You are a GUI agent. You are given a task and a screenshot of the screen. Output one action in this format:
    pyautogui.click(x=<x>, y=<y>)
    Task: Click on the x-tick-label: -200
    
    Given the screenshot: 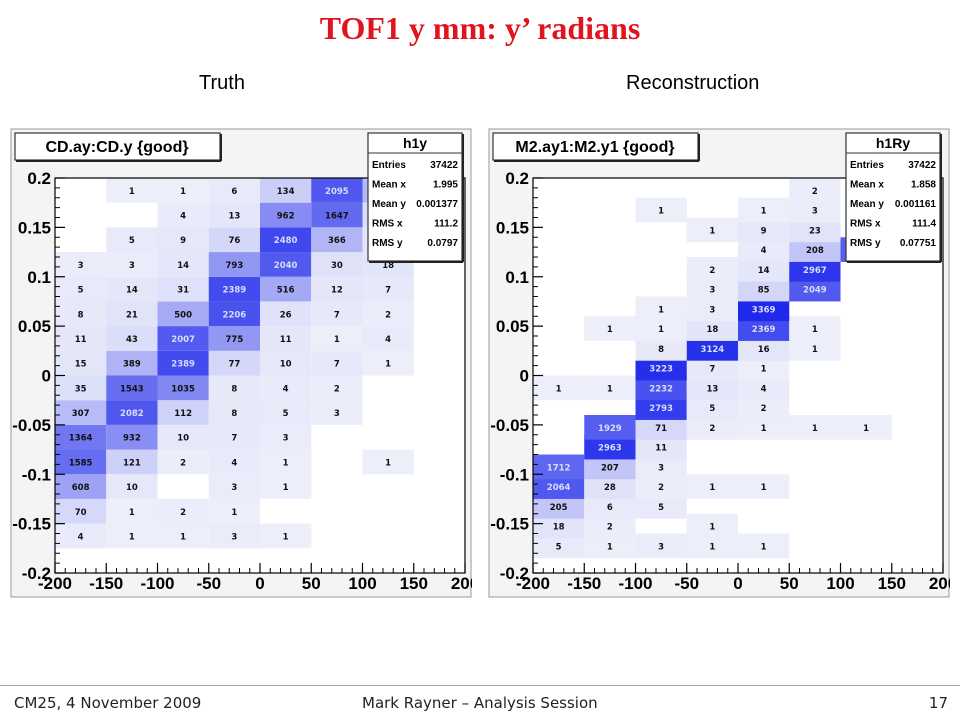 What is the action you would take?
    pyautogui.click(x=533, y=583)
    